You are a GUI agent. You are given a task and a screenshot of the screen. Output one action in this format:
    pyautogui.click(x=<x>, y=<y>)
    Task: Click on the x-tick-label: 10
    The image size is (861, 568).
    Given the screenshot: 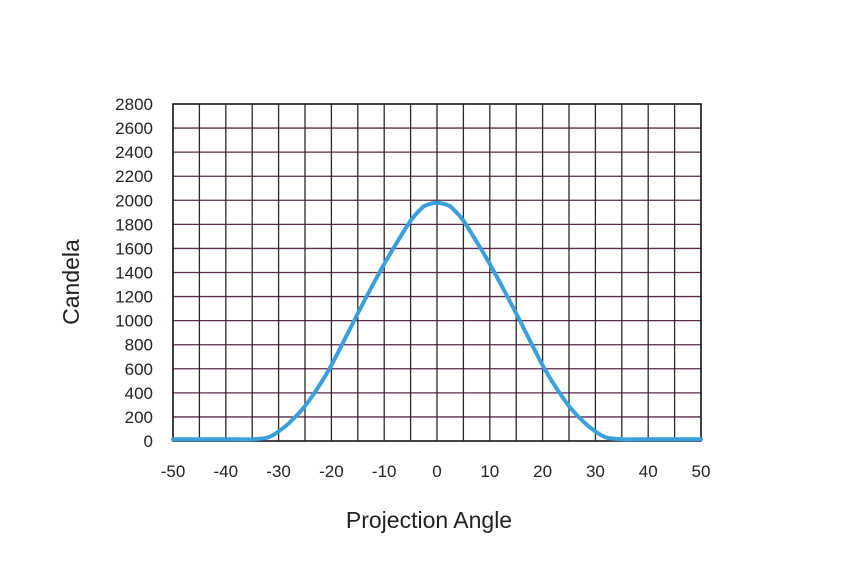 What is the action you would take?
    pyautogui.click(x=489, y=471)
    